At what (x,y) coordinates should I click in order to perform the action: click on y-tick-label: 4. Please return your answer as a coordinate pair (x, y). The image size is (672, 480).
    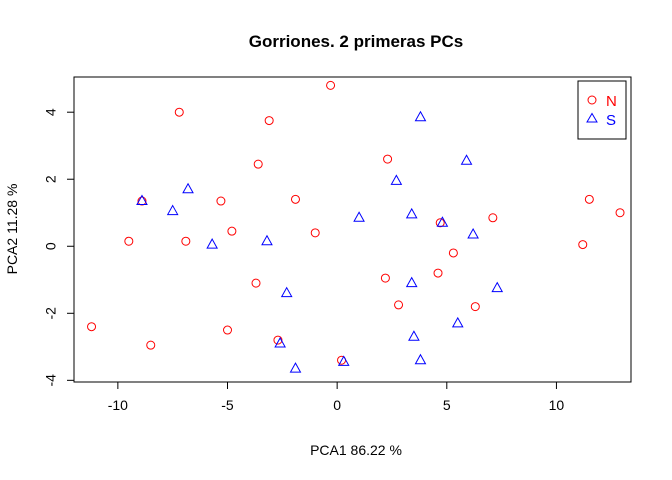
    Looking at the image, I should click on (51, 112).